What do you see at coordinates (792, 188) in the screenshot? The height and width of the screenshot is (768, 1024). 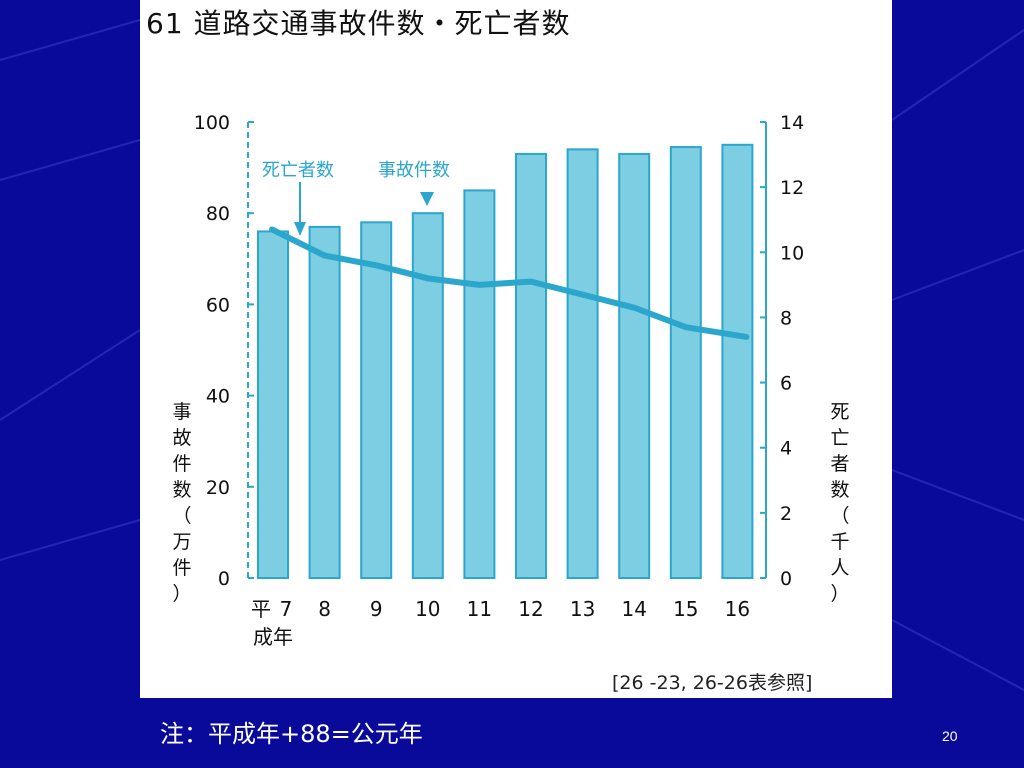 I see `right-tick-label: 12` at bounding box center [792, 188].